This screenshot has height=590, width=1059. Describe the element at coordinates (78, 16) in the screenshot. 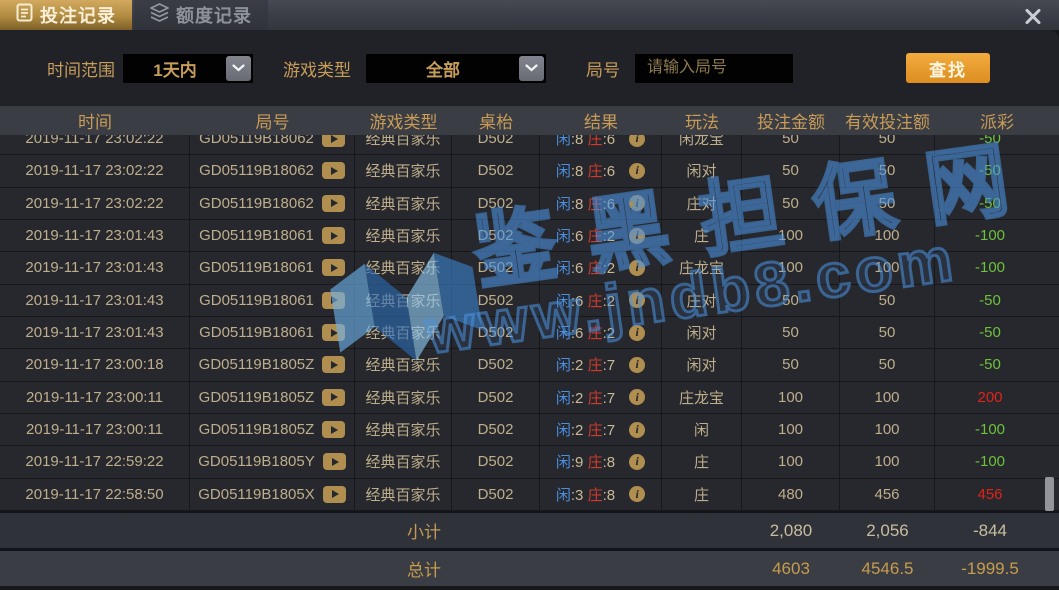

I see `tab-bet-records-label: 投注记录` at that location.